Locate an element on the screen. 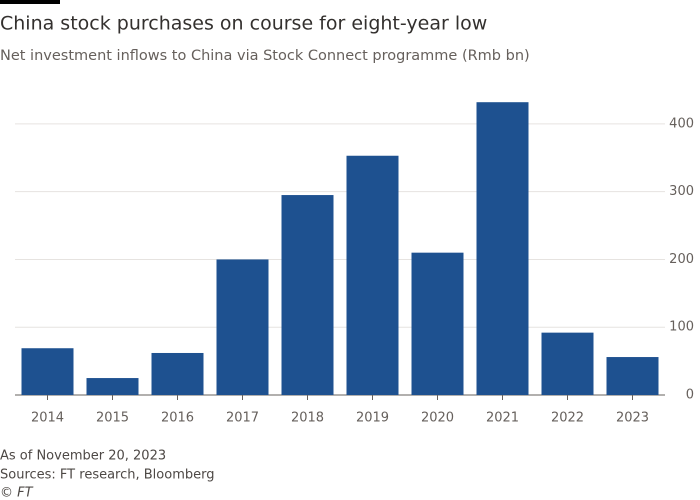 The width and height of the screenshot is (700, 500). x-tick-label: 2014 is located at coordinates (47, 418).